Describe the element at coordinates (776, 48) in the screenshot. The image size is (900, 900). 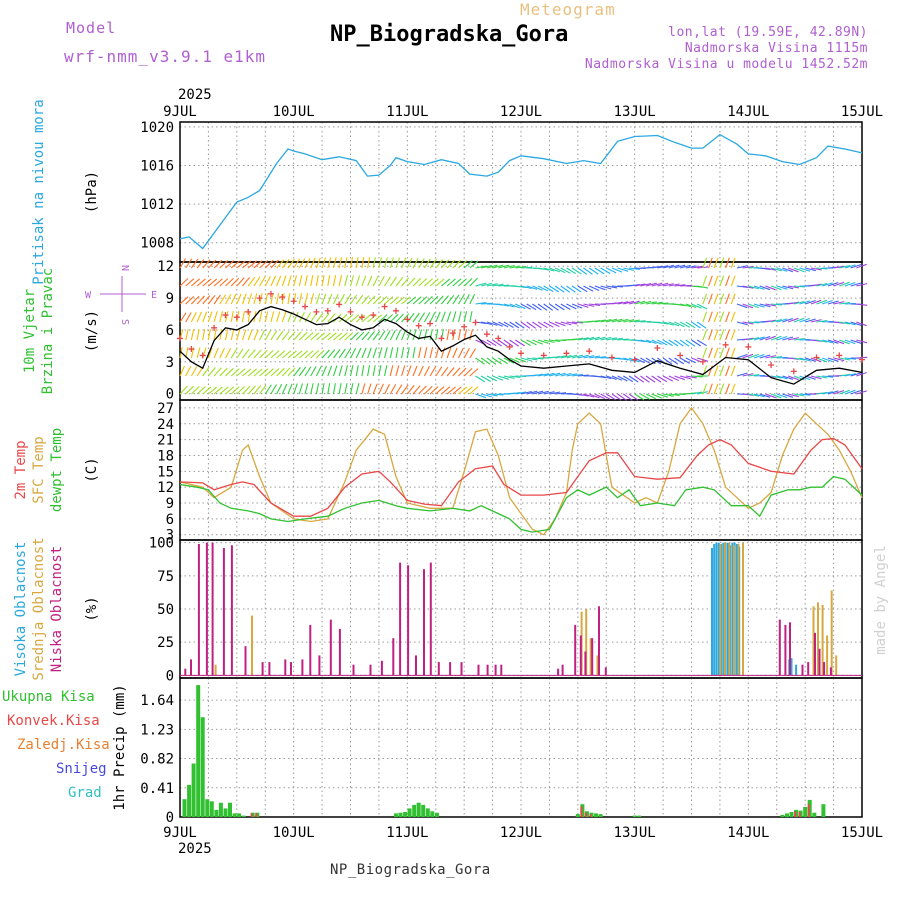
I see `elevation-label: Nadmorska Visina 1115m` at that location.